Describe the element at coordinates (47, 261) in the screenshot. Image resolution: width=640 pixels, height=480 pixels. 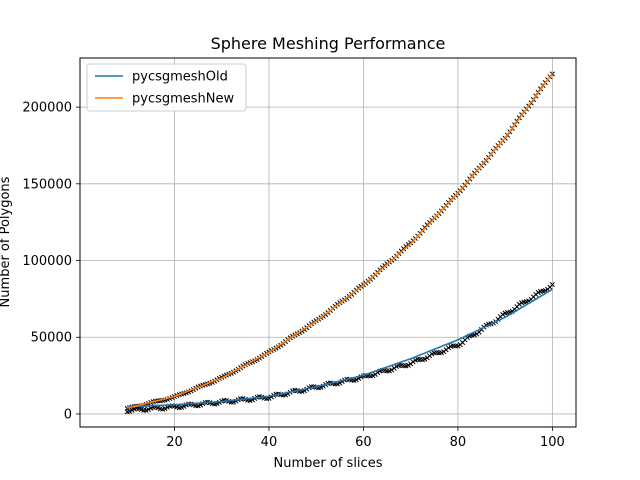
I see `y-tick-label: 100000` at that location.